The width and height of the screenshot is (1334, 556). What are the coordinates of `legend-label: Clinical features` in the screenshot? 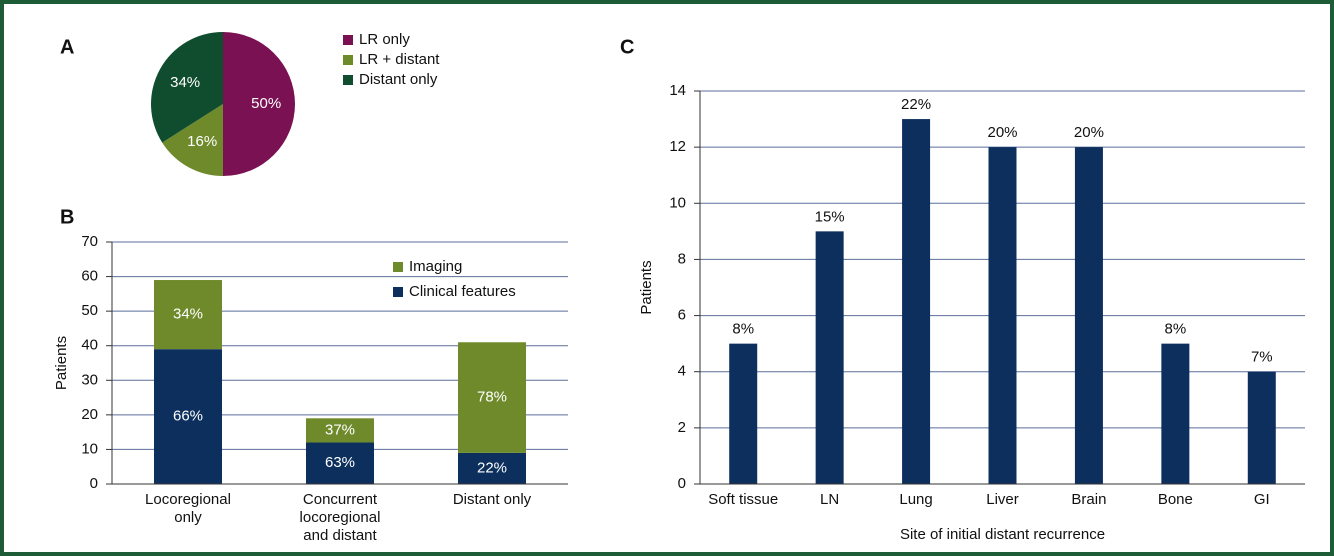 It's located at (462, 291).